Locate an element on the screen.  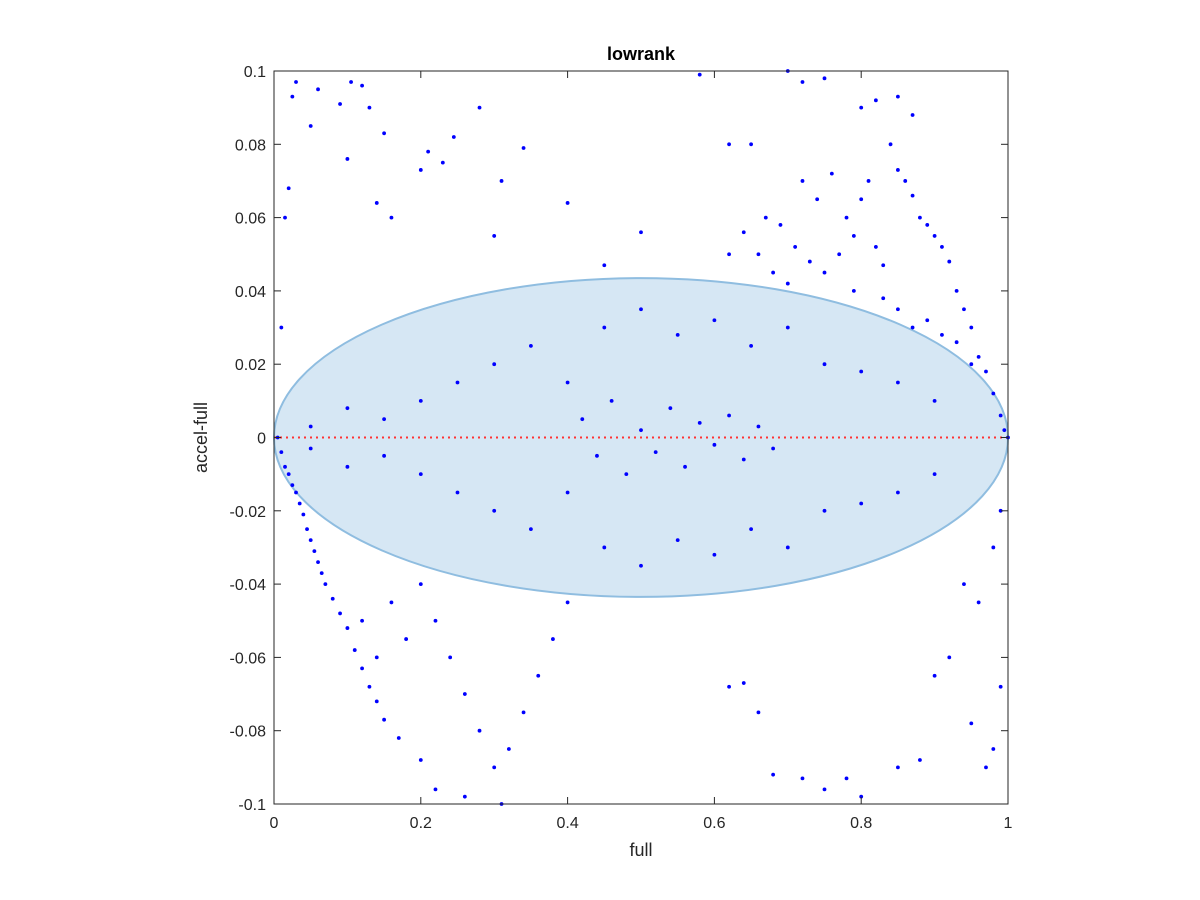
y-tick-label: -0.02 is located at coordinates (248, 512).